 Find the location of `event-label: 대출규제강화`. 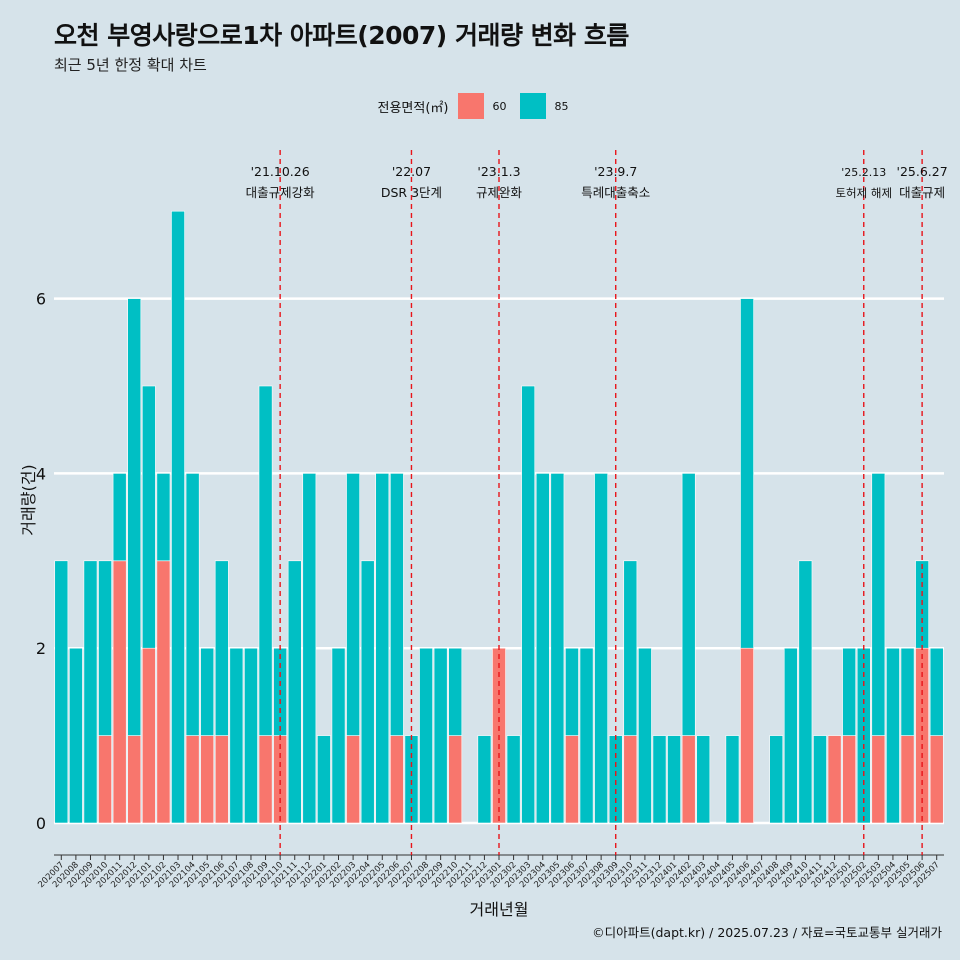

event-label: 대출규제강화 is located at coordinates (281, 192).